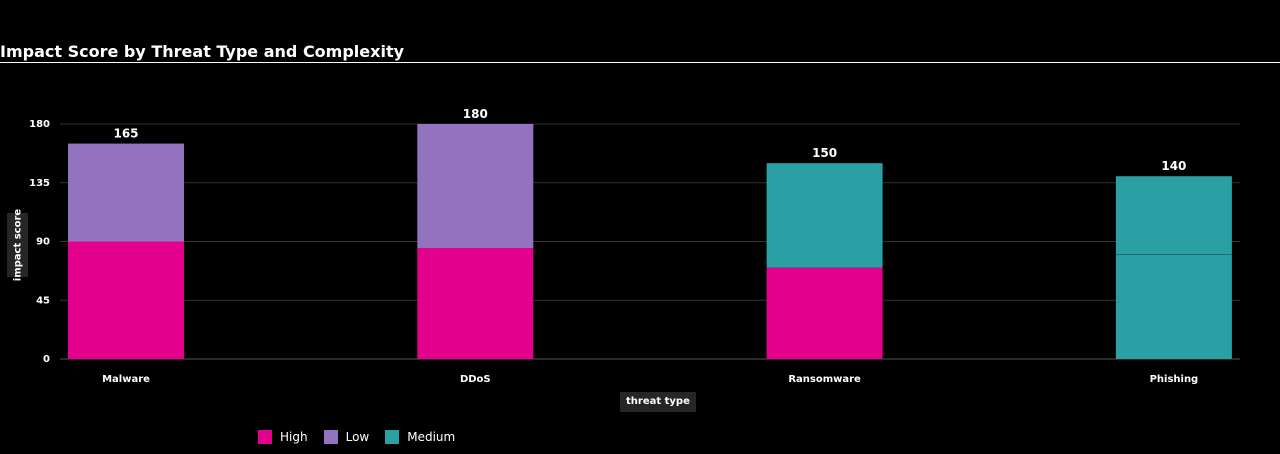 The image size is (1280, 454). Describe the element at coordinates (824, 153) in the screenshot. I see `bar-total-label: 150` at that location.